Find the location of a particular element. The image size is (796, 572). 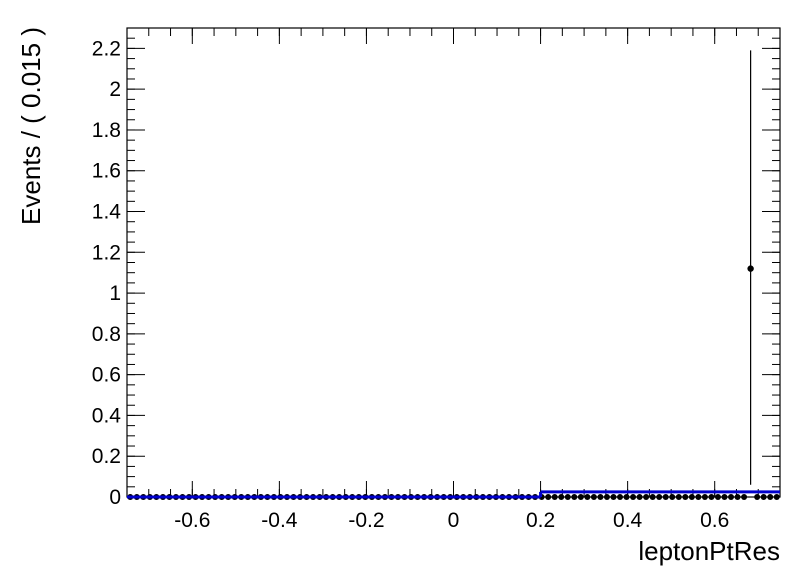

x-tick-label: -0.2 is located at coordinates (366, 520).